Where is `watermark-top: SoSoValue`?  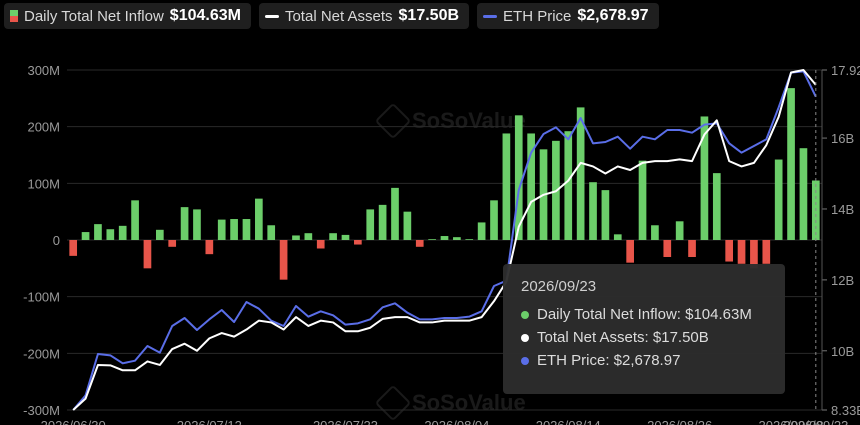 watermark-top: SoSoValue is located at coordinates (450, 121).